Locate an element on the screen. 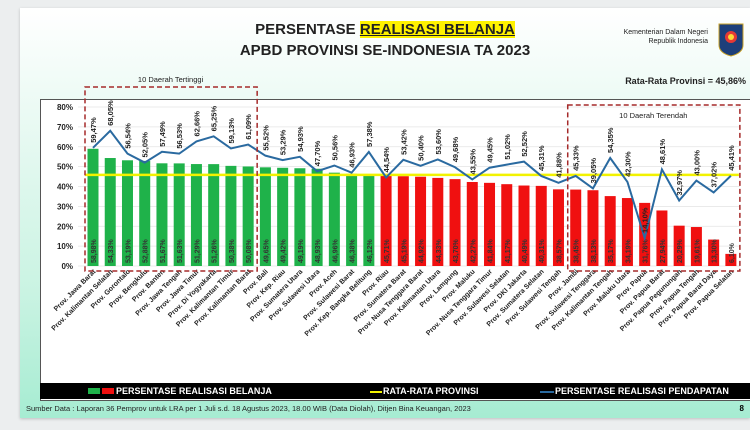 The image size is (750, 430). revenue-value-label: 45,31% is located at coordinates (541, 158).